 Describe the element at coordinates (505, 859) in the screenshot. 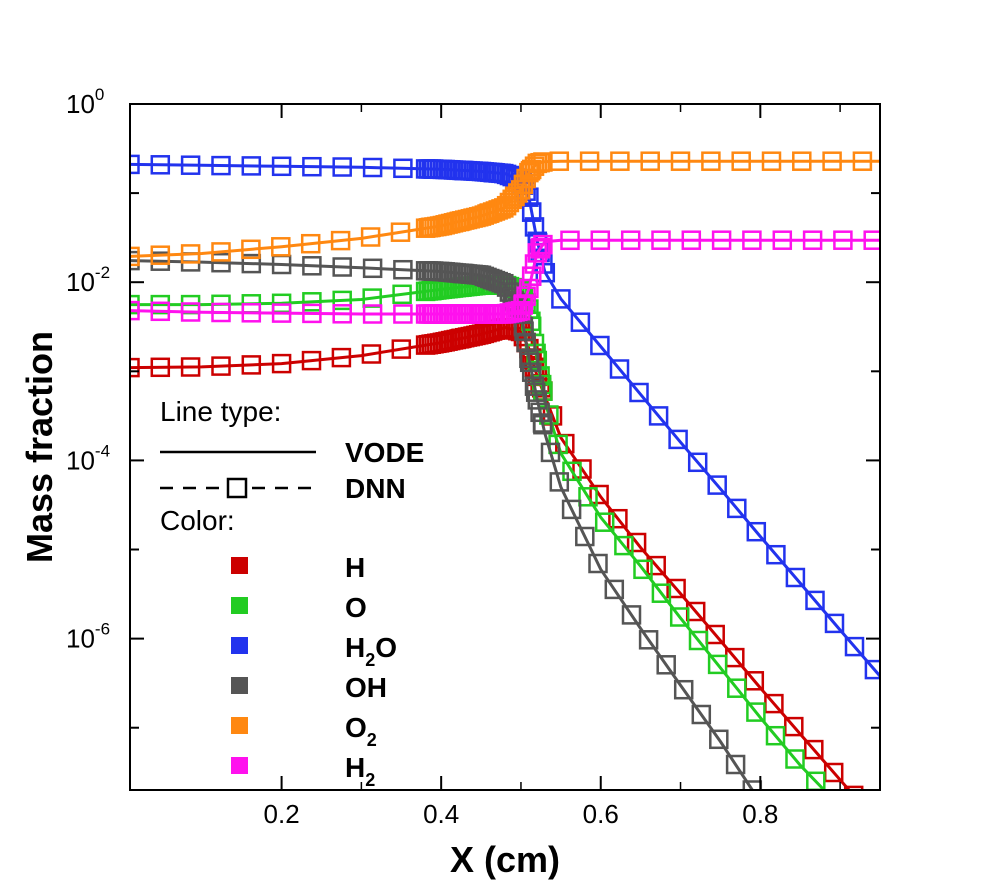

I see `x-axis-title: X (cm)` at that location.